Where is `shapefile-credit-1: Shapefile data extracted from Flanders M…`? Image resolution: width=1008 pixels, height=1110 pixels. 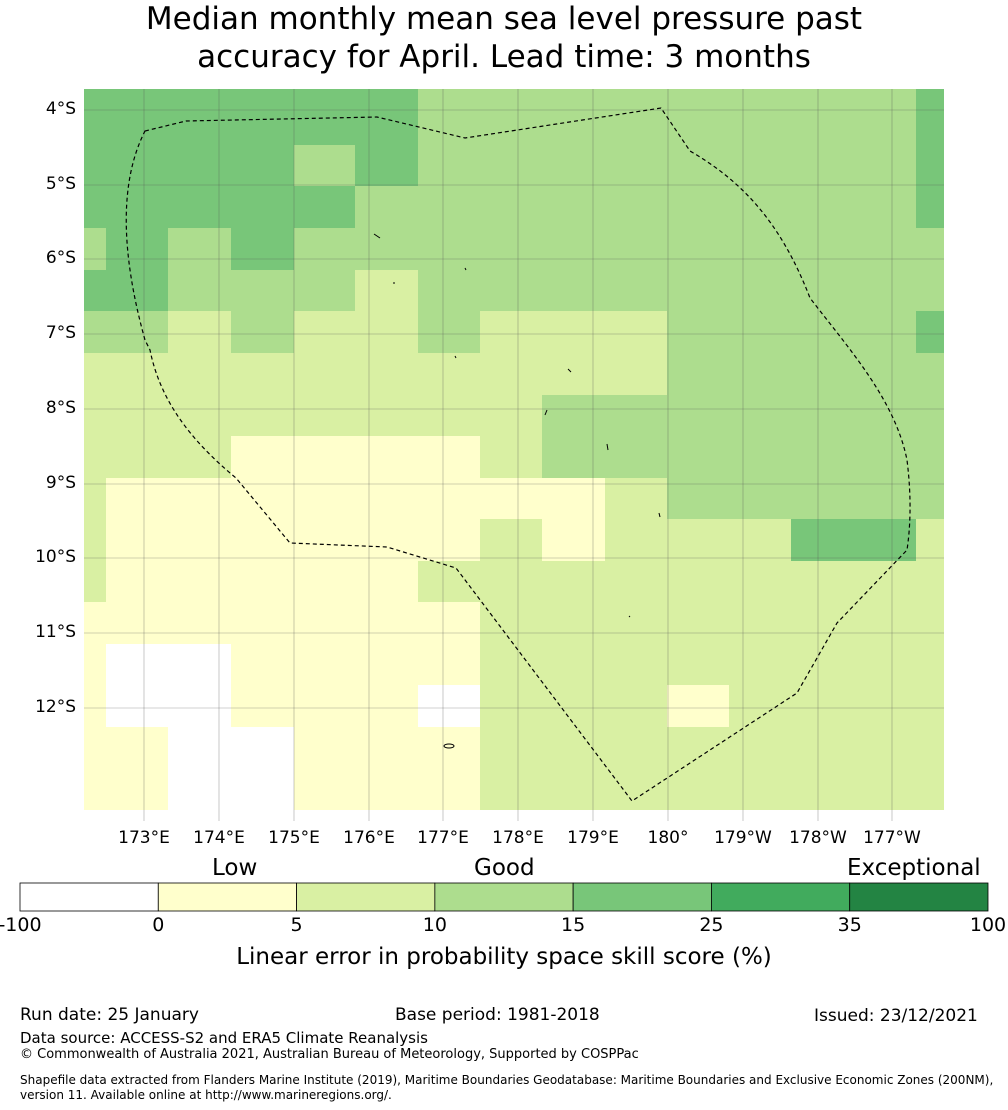 shapefile-credit-1: Shapefile data extracted from Flanders M… is located at coordinates (507, 1080).